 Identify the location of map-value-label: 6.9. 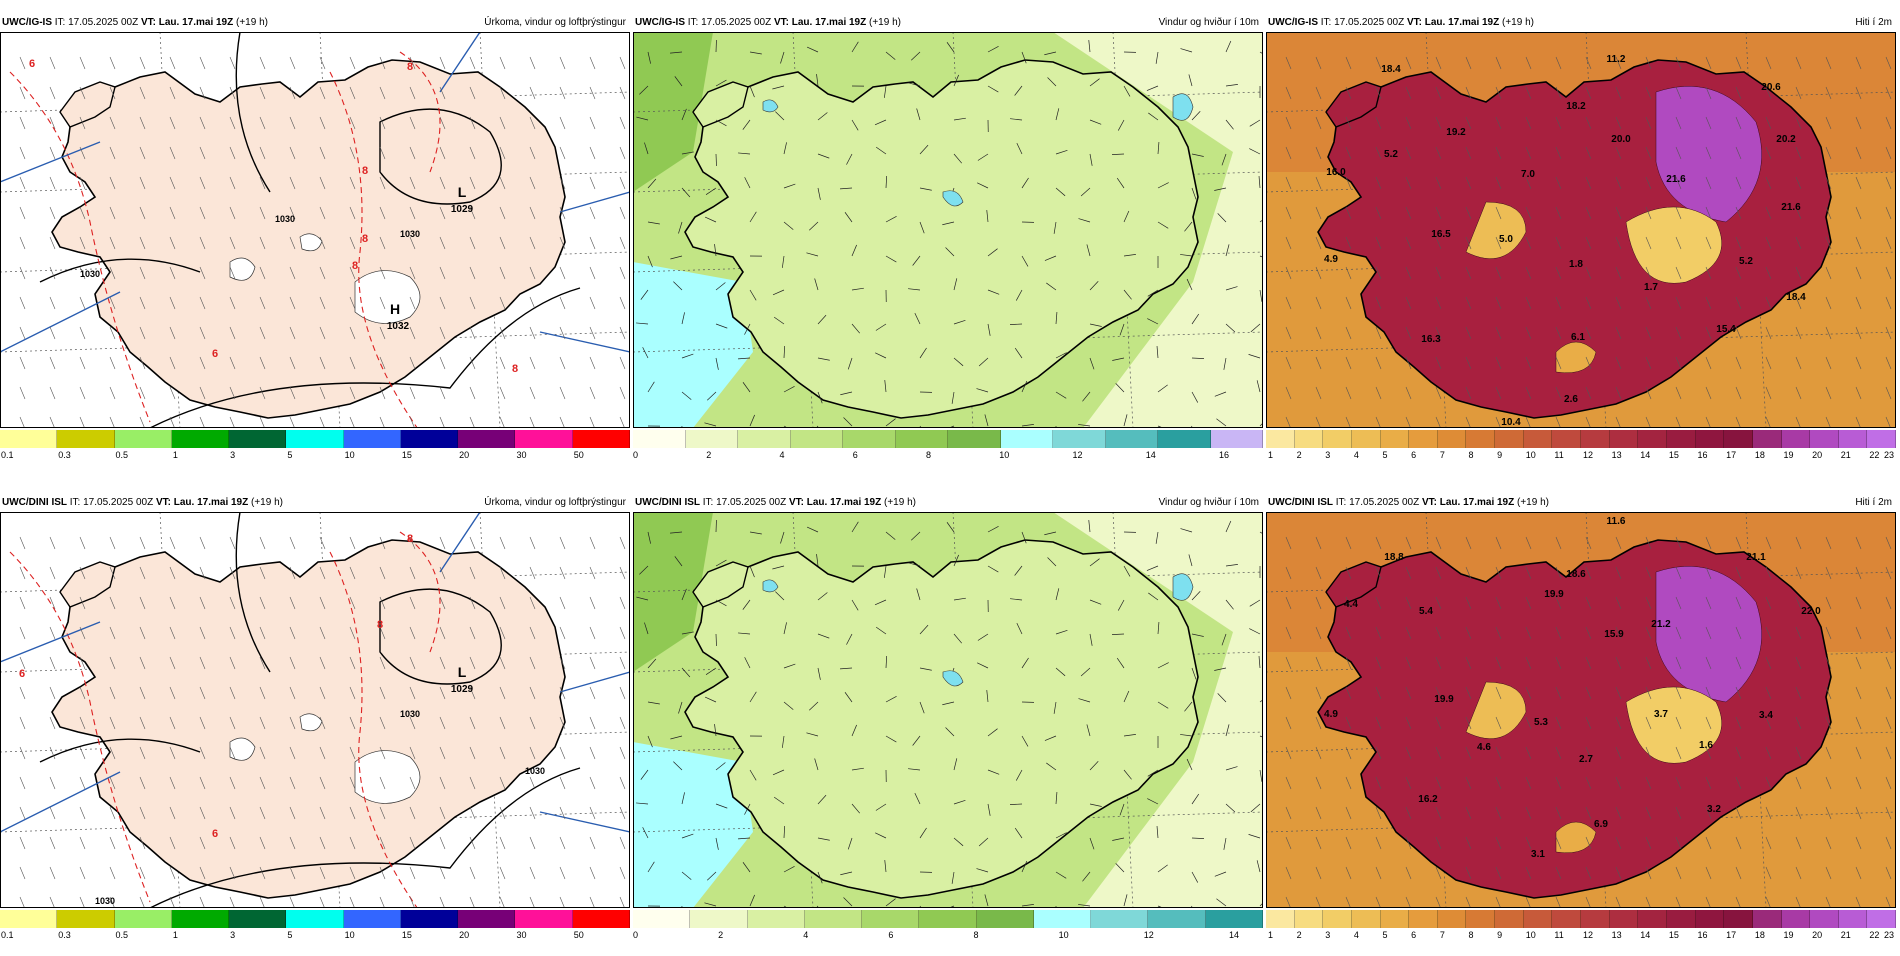
(1601, 824).